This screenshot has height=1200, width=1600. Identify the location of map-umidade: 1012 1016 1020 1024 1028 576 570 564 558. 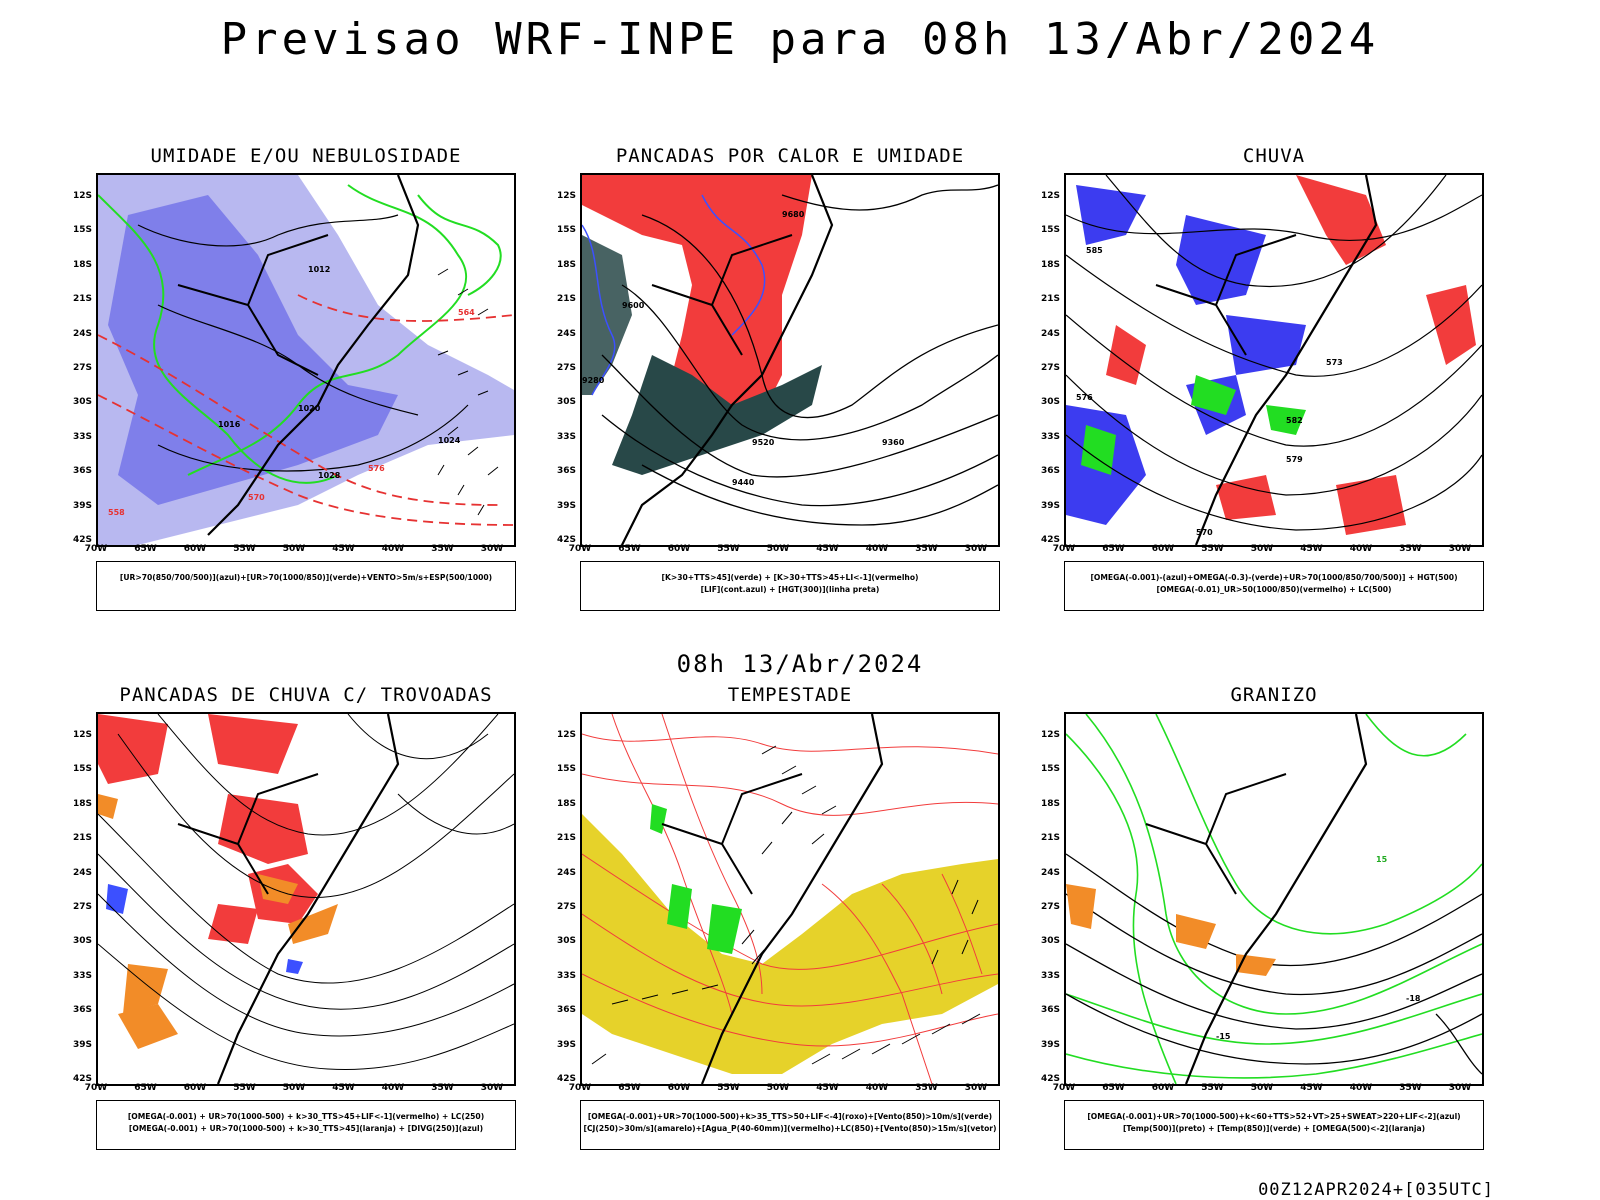
(306, 360).